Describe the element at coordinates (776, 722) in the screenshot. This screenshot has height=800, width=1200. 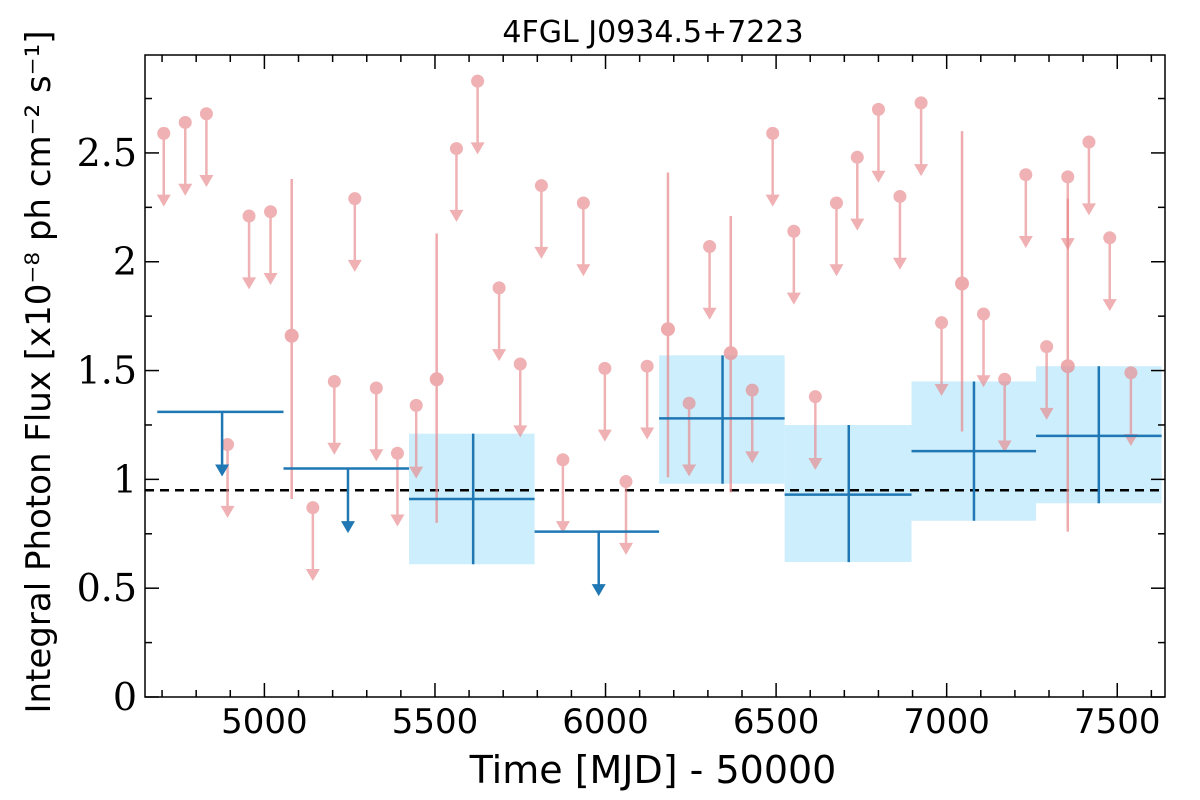
I see `x-tick-label: 6500` at that location.